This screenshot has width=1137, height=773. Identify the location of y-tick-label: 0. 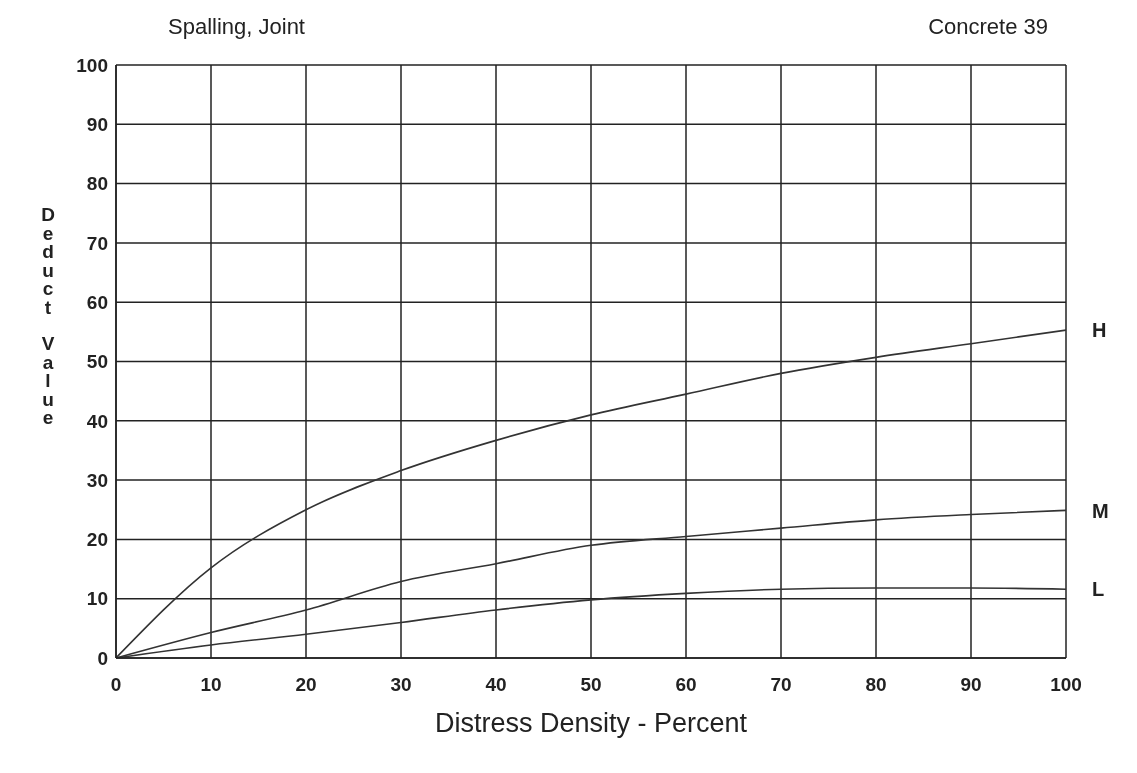
(102, 658).